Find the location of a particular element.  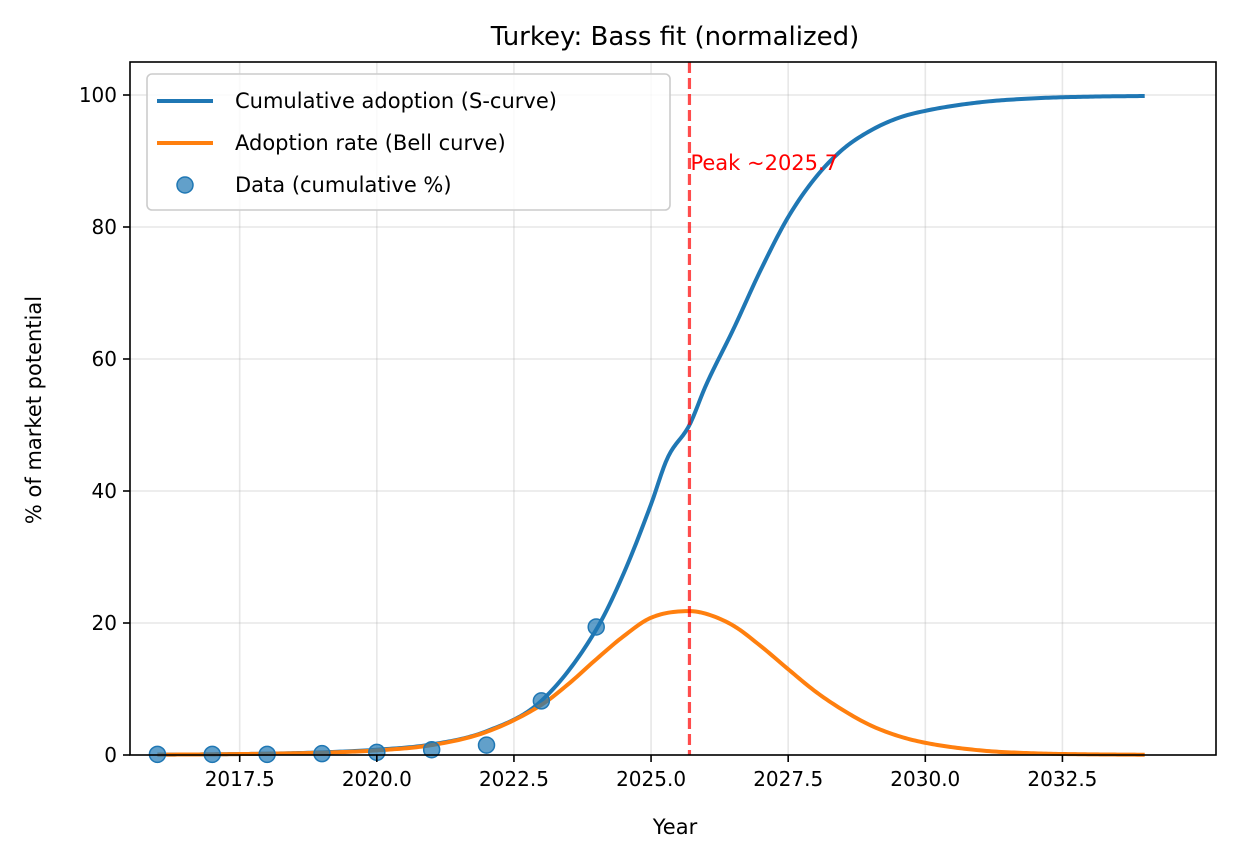

legend-label: Cumulative adoption (S-curve) is located at coordinates (396, 101).